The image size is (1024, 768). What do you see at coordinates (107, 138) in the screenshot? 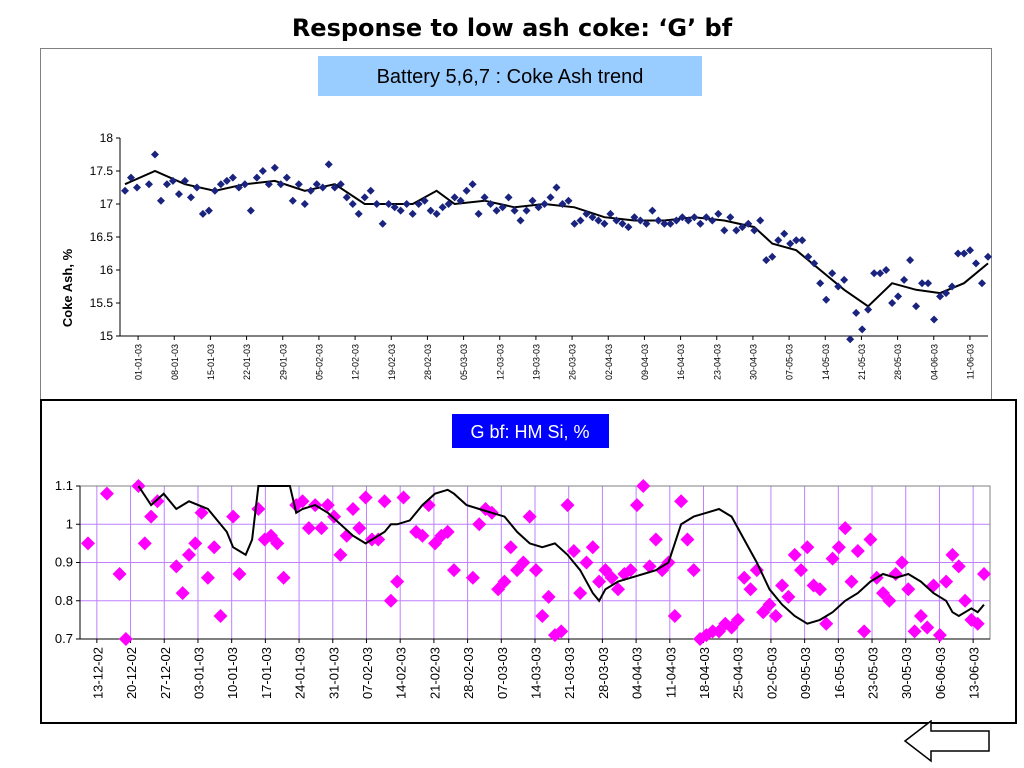
I see `y-tick-label: 18` at bounding box center [107, 138].